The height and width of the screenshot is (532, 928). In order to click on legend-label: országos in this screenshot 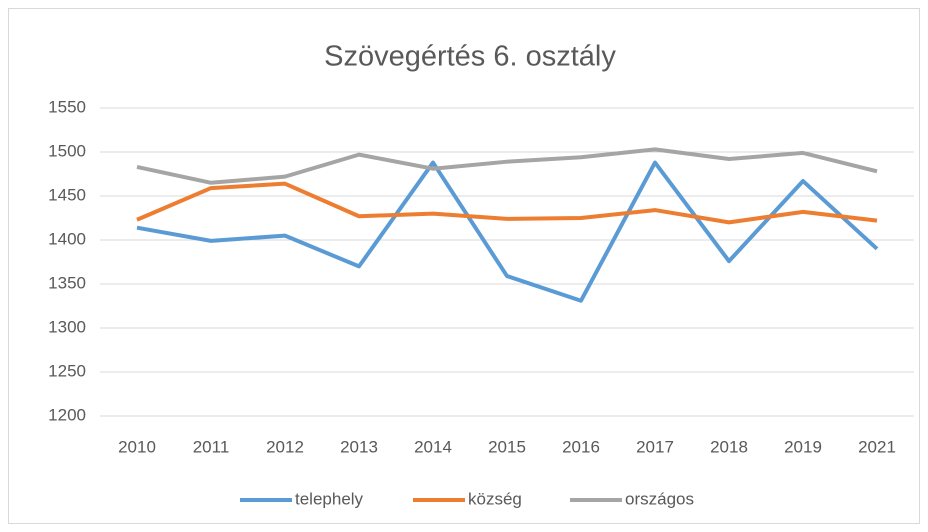, I will do `click(659, 498)`.